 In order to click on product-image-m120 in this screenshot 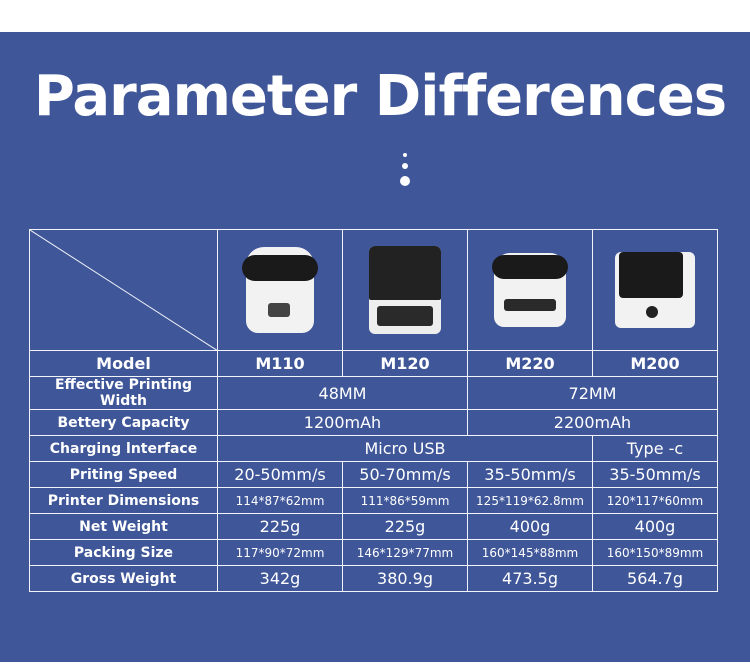, I will do `click(405, 290)`.